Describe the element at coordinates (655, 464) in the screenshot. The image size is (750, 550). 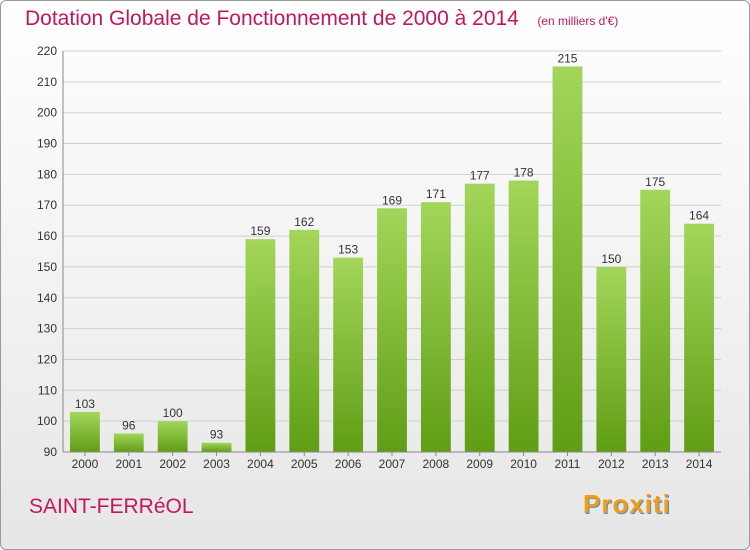
I see `x-tick-label: 2013` at that location.